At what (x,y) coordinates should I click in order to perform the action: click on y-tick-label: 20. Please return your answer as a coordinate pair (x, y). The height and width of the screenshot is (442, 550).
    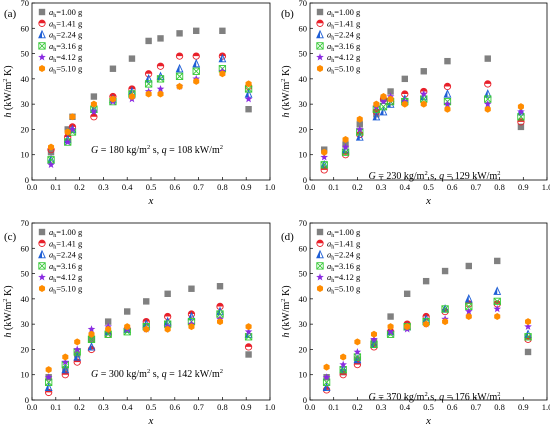
    Looking at the image, I should click on (303, 129).